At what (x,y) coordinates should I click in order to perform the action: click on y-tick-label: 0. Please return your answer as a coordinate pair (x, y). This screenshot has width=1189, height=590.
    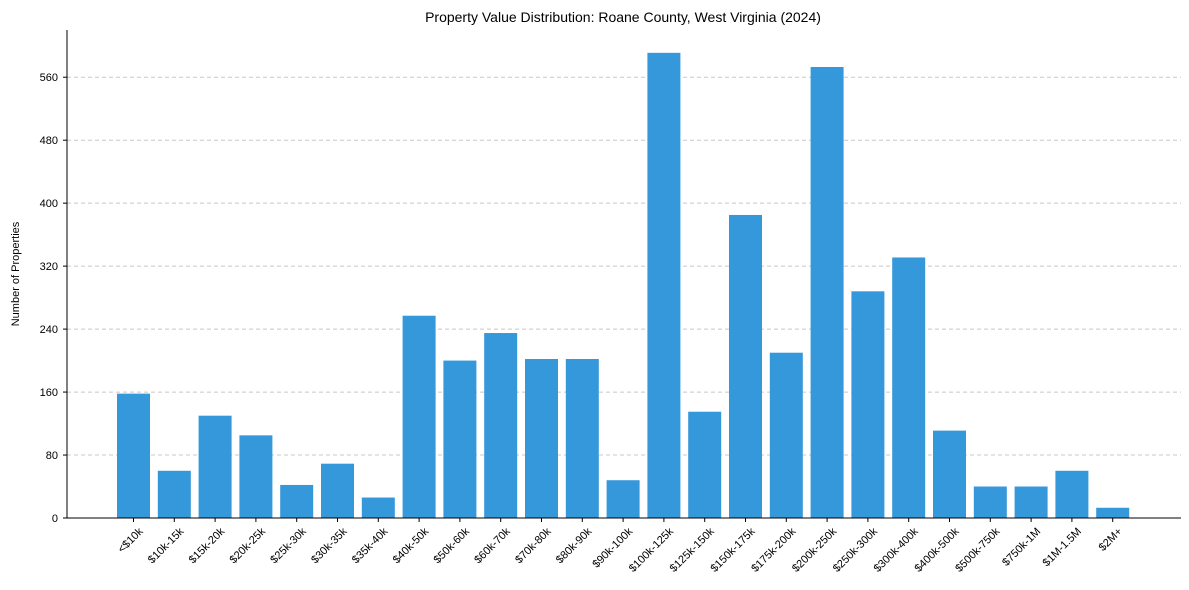
    Looking at the image, I should click on (55, 519).